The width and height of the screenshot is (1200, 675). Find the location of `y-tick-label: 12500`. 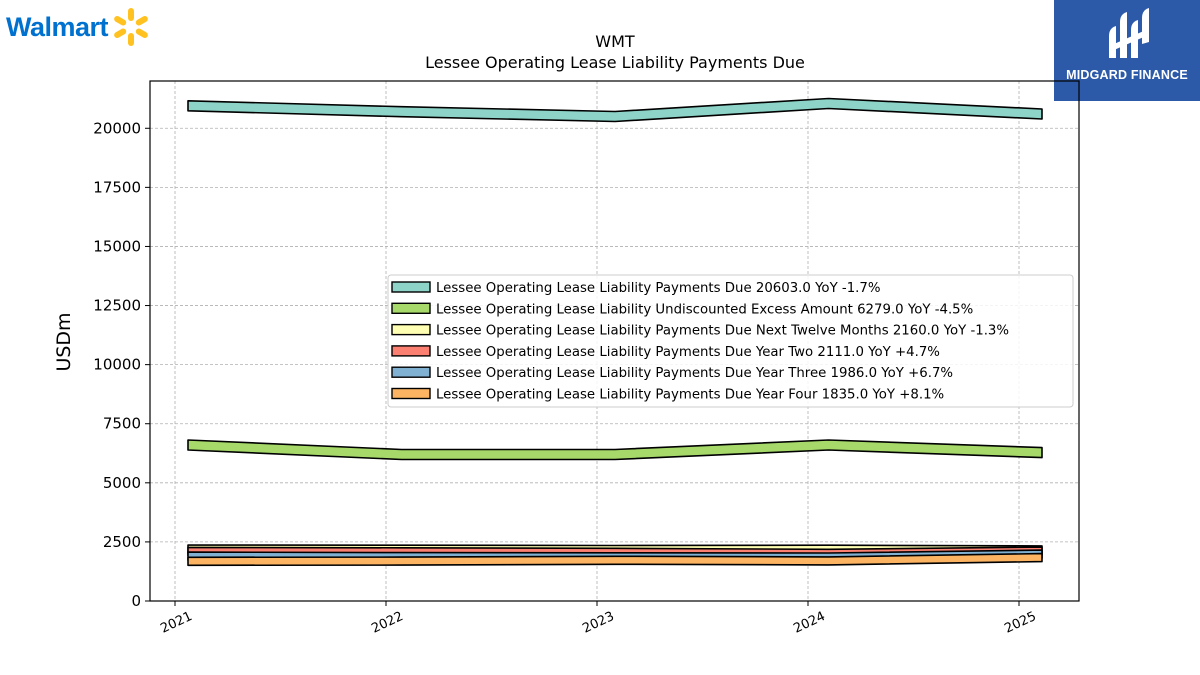

y-tick-label: 12500 is located at coordinates (117, 306).